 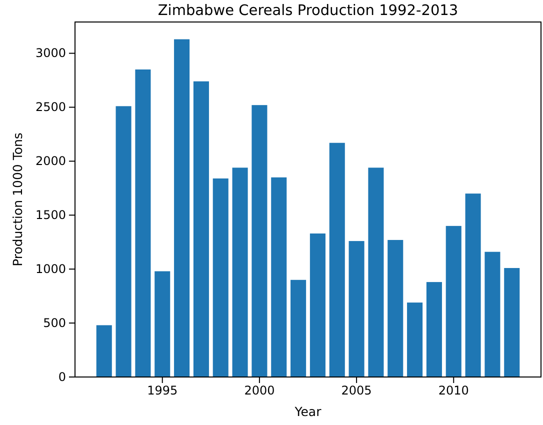 I want to click on y-axis-title: Production 1000 Tons, so click(x=17, y=199).